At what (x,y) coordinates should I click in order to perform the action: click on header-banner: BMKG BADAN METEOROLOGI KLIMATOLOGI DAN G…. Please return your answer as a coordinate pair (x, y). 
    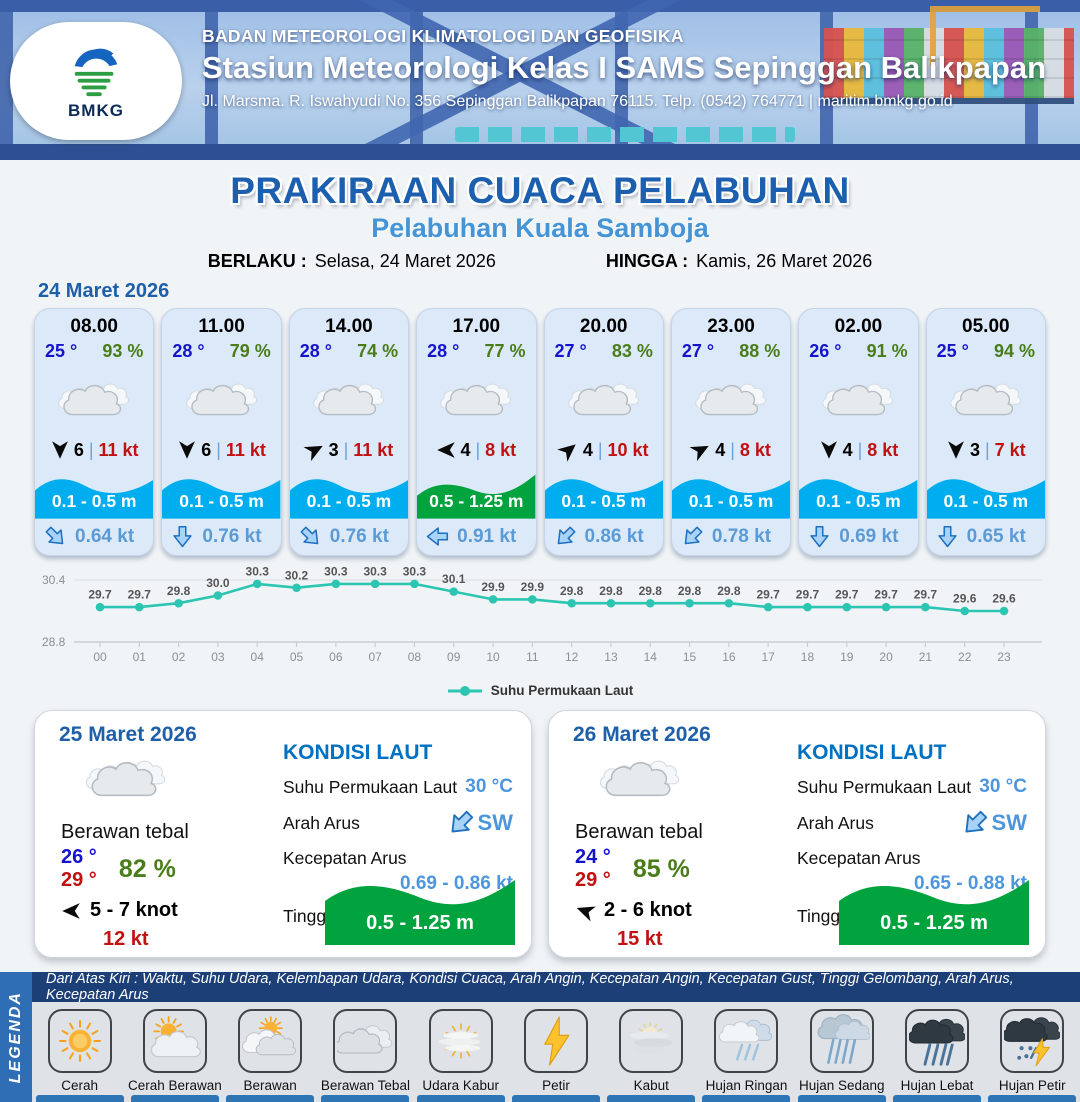
    Looking at the image, I should click on (540, 80).